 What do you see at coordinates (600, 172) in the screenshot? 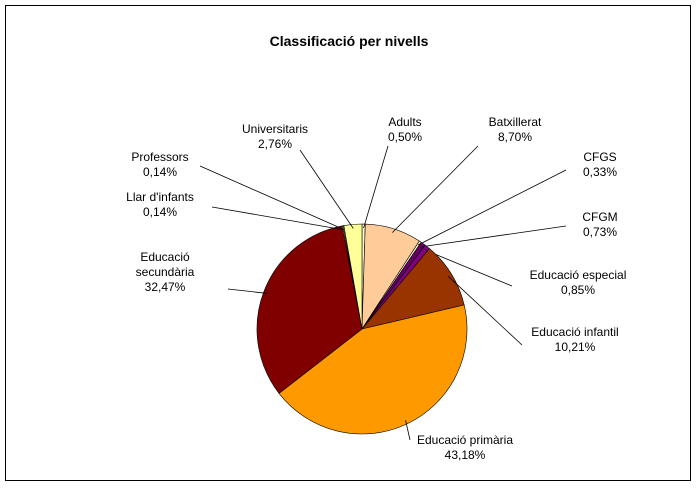
I see `slice-value: 0,33%` at bounding box center [600, 172].